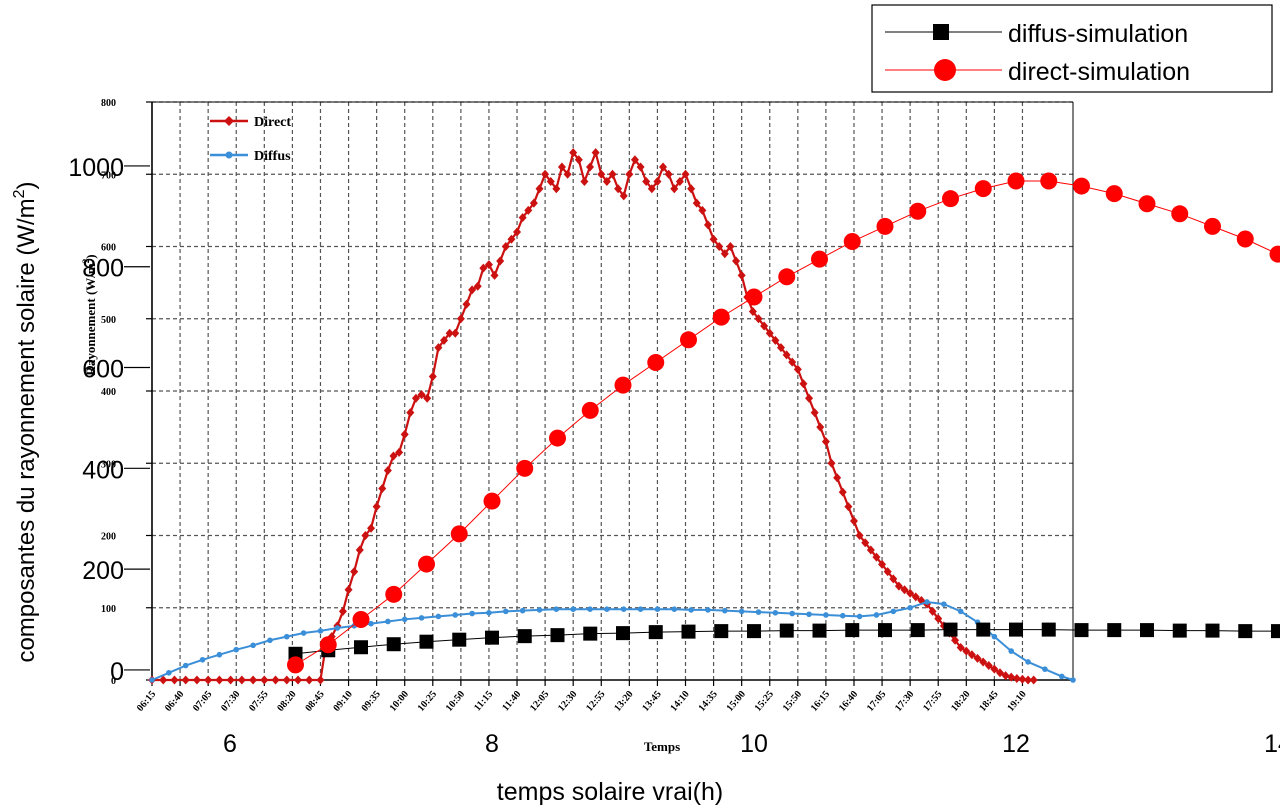  I want to click on inner-x-axis-label: Temps, so click(662, 746).